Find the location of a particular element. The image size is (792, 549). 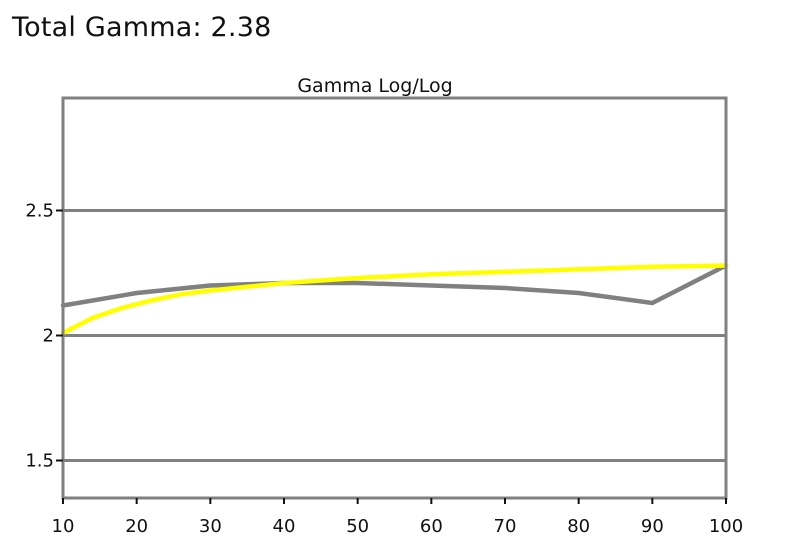

x-tick-label: 20 is located at coordinates (136, 526).